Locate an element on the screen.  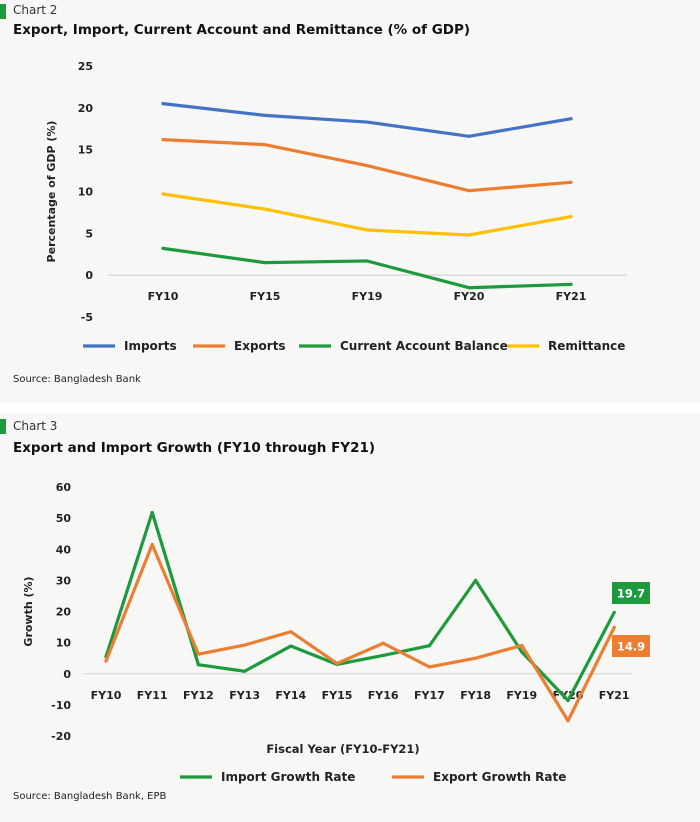
legend-label: Current Account Balance is located at coordinates (424, 346).